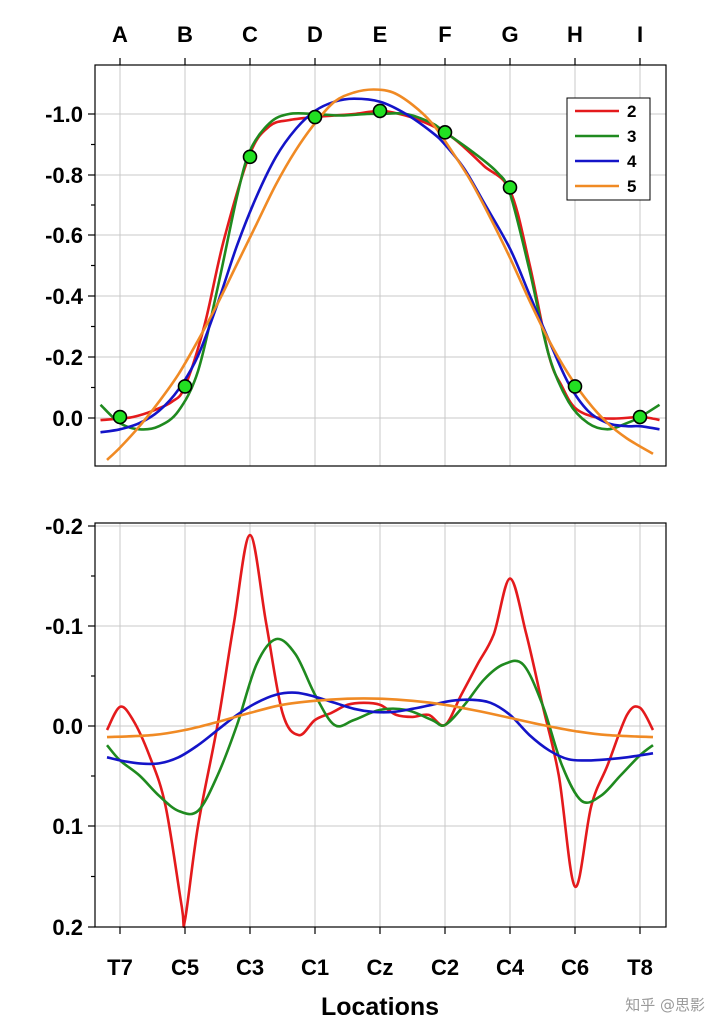 This screenshot has height=1035, width=720. I want to click on x-tick-label-cz: Cz, so click(380, 967).